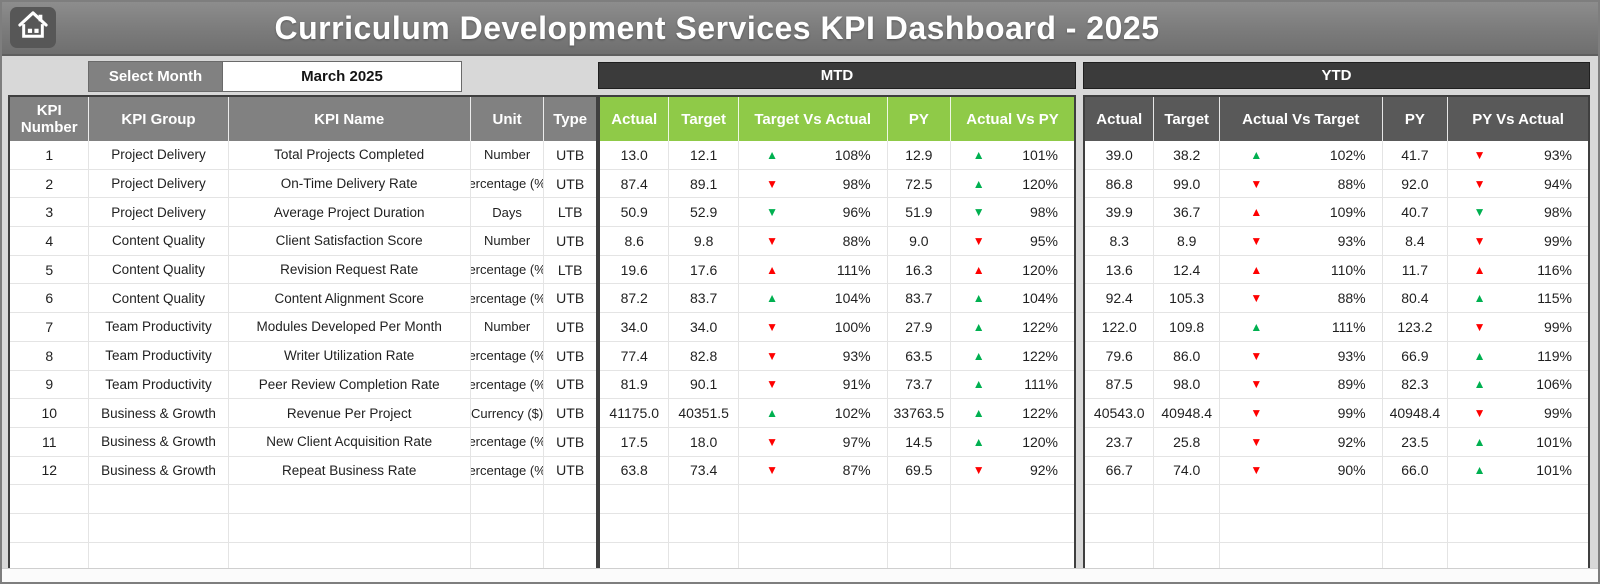 The width and height of the screenshot is (1600, 584). I want to click on cell-kpi-number: 3, so click(50, 212).